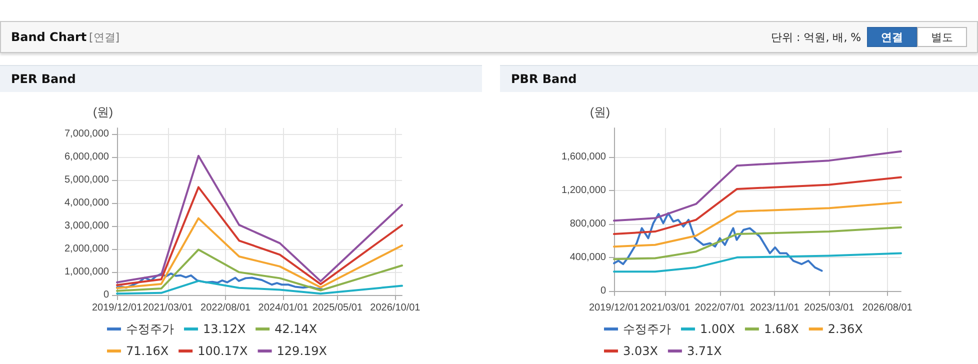 This screenshot has width=978, height=364. What do you see at coordinates (887, 308) in the screenshot?
I see `x-tick-label: 2026/08/01` at bounding box center [887, 308].